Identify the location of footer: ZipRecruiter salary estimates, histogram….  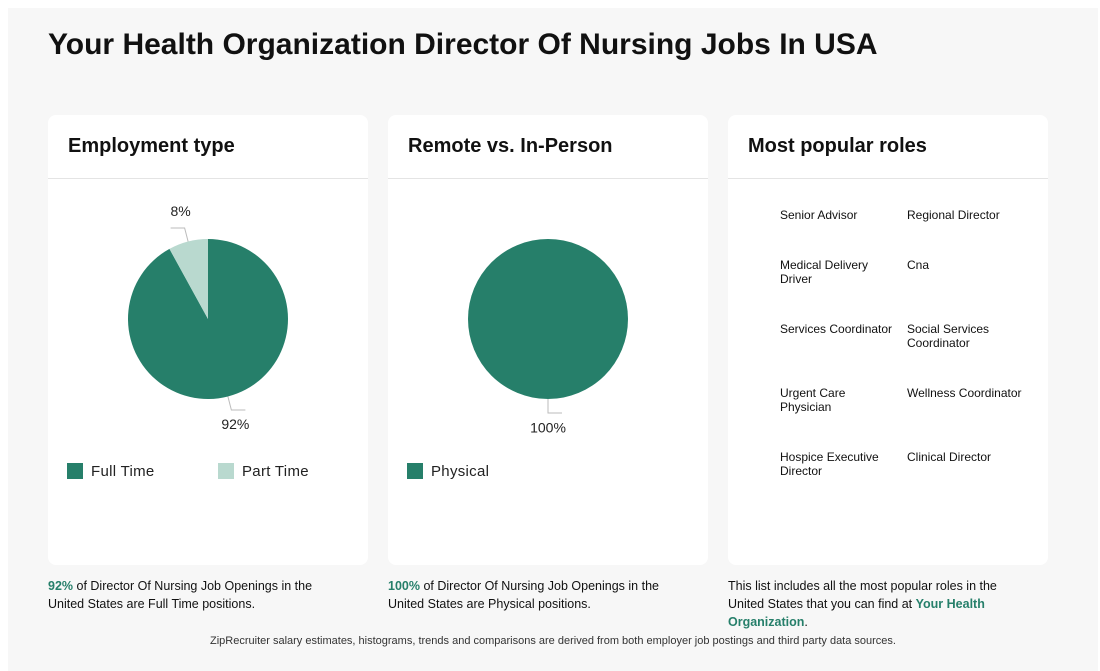
(553, 641).